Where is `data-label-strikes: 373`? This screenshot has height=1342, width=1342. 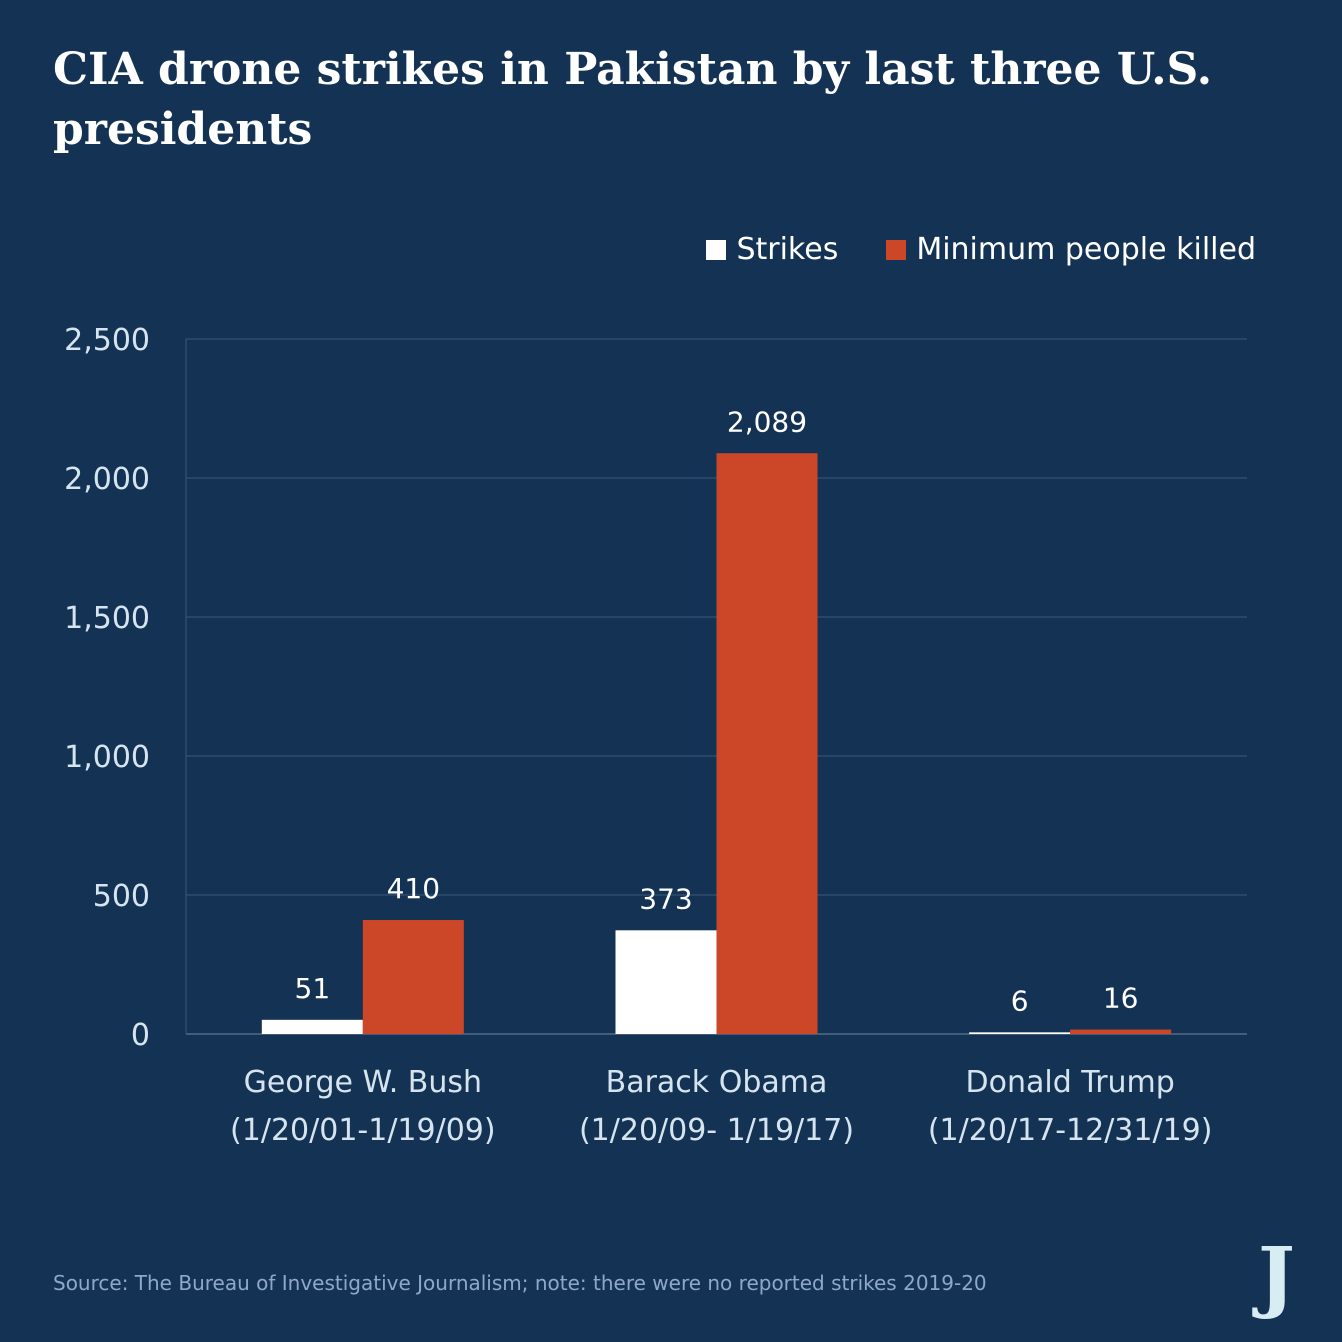
data-label-strikes: 373 is located at coordinates (665, 898).